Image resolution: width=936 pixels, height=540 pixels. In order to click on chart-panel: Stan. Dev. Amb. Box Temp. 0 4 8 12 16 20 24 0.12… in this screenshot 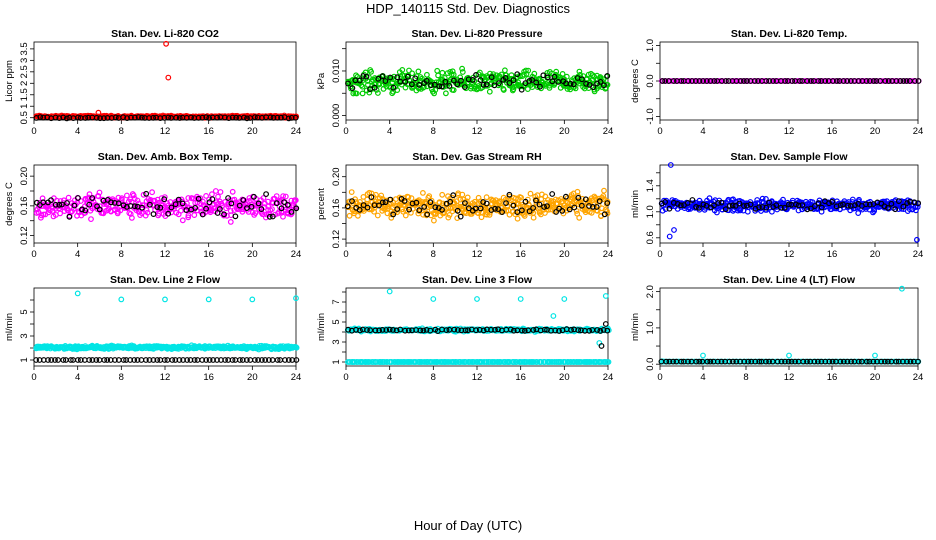, I will do `click(152, 205)`.